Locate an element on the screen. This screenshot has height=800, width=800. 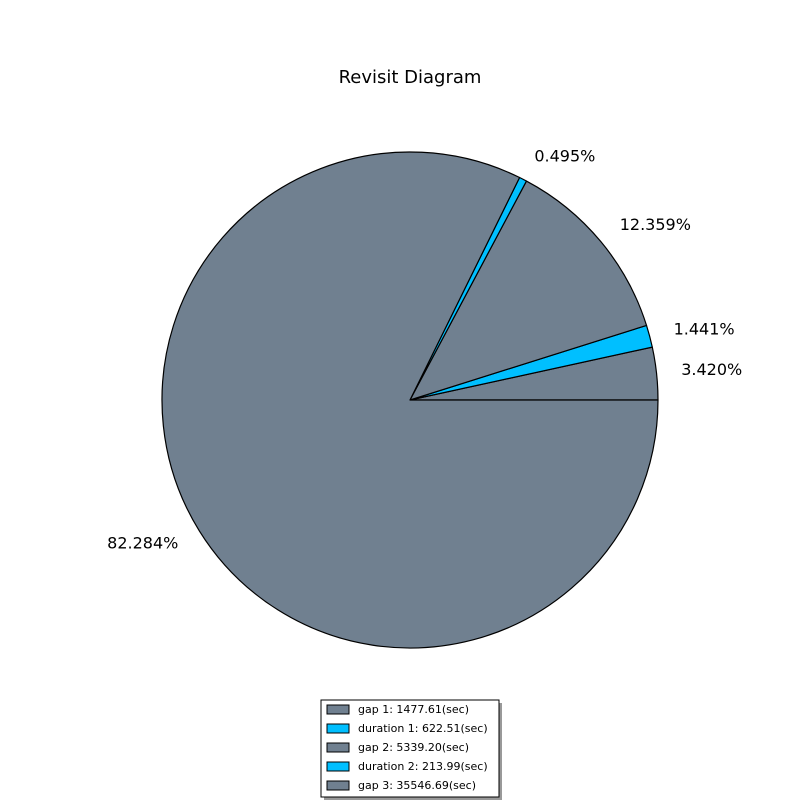
pie-slice is located at coordinates (528, 290).